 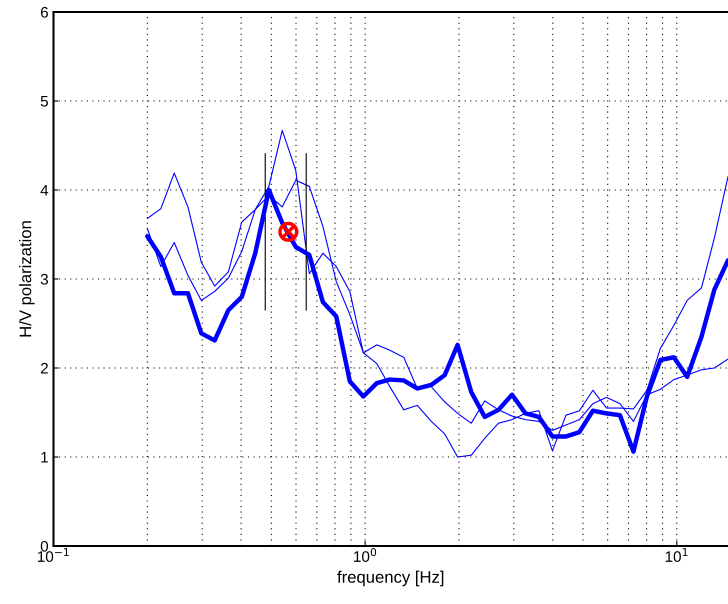 I want to click on x-tick-label: 10$^{0}$, so click(x=365, y=555).